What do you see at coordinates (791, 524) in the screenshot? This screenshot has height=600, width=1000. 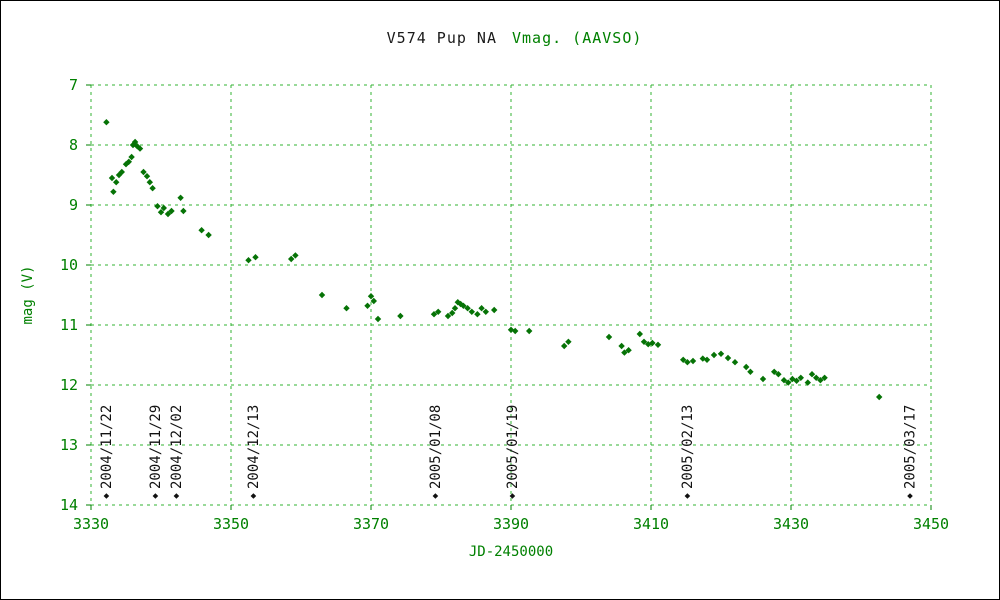 I see `x-tick-label: 3430` at bounding box center [791, 524].